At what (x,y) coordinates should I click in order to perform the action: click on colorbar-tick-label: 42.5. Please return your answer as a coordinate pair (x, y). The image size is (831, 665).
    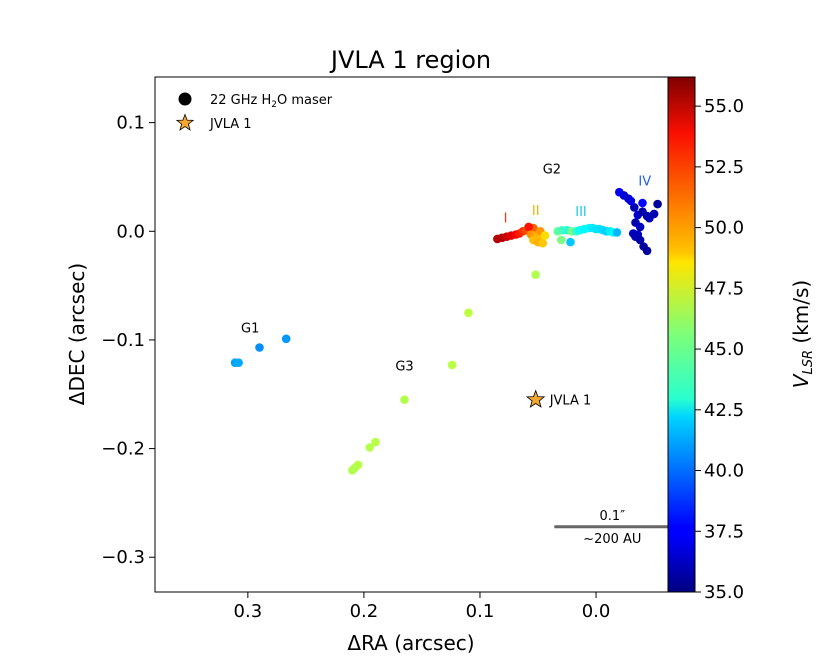
    Looking at the image, I should click on (724, 410).